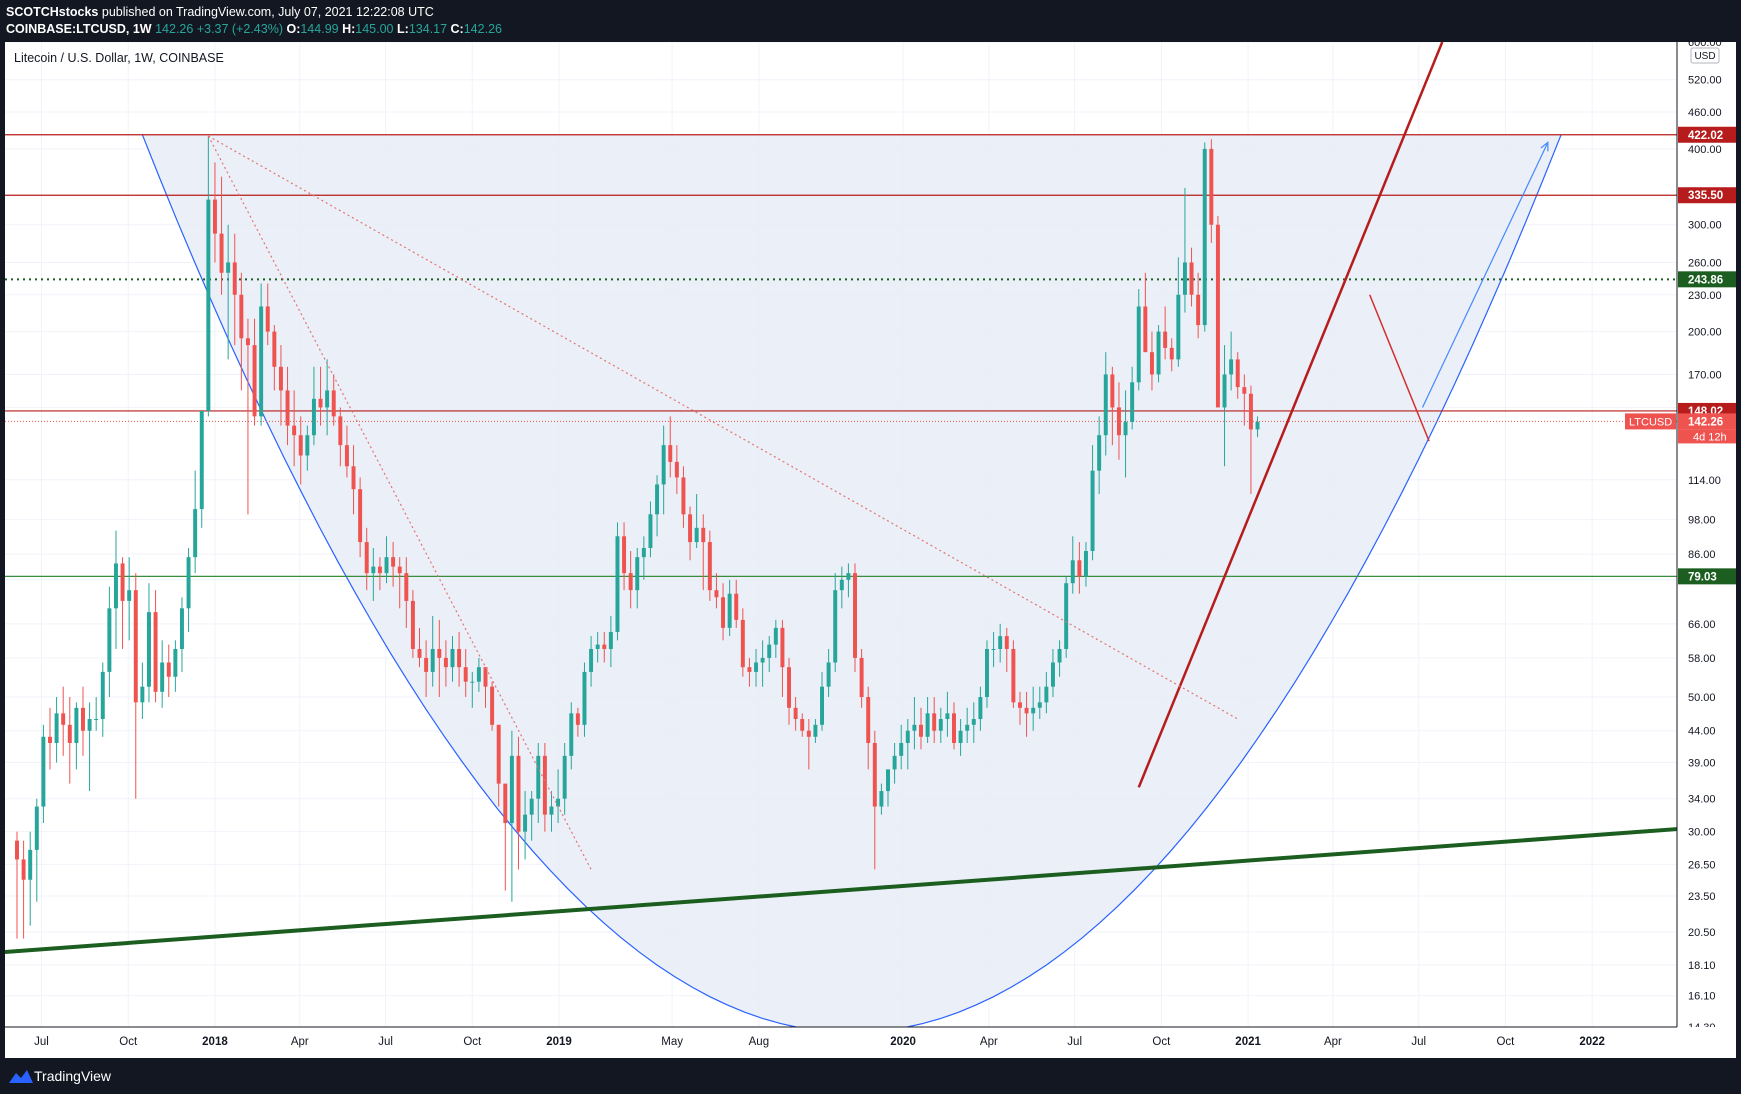 The image size is (1741, 1094). What do you see at coordinates (1705, 226) in the screenshot?
I see `y-tick-label: 300.00` at bounding box center [1705, 226].